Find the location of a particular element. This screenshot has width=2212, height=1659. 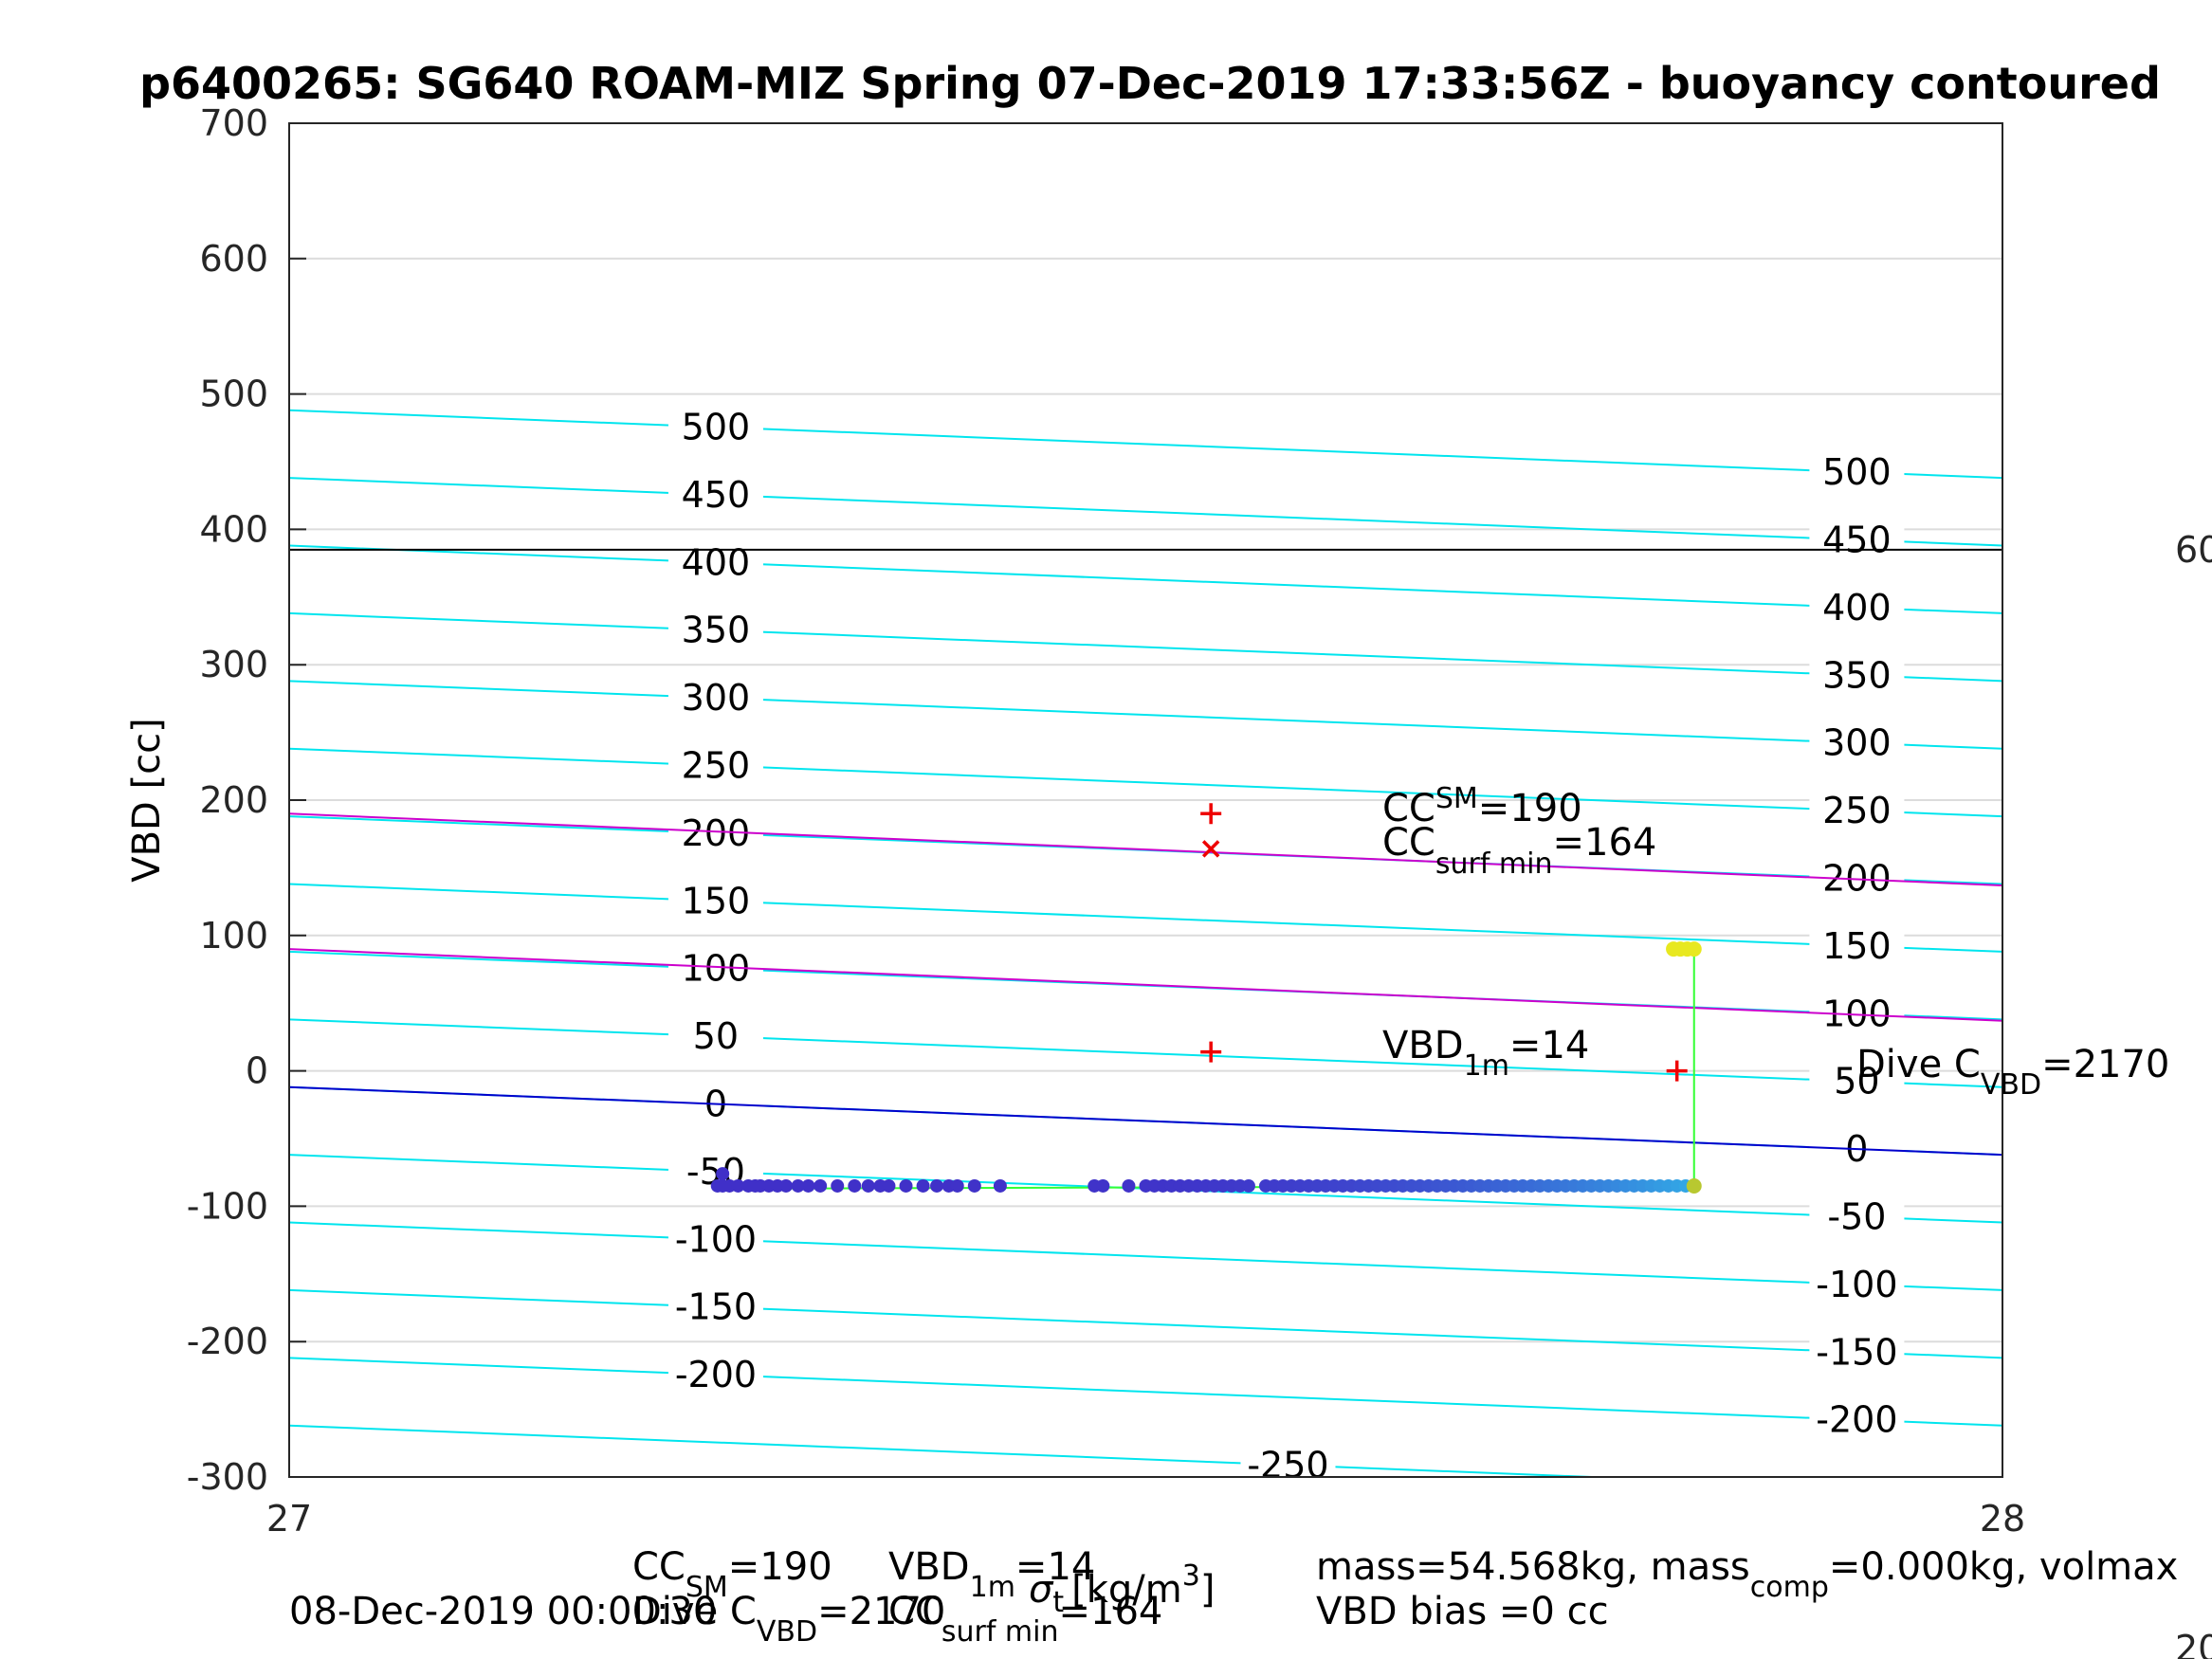

y-tick-label: -100 is located at coordinates (227, 1206).